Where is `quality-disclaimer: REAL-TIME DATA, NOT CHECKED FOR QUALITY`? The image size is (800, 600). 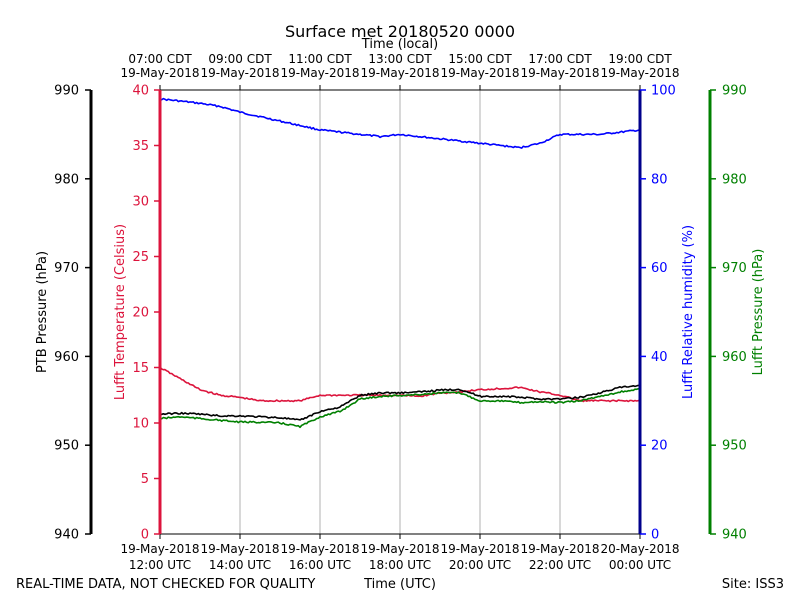 quality-disclaimer: REAL-TIME DATA, NOT CHECKED FOR QUALITY is located at coordinates (165, 584).